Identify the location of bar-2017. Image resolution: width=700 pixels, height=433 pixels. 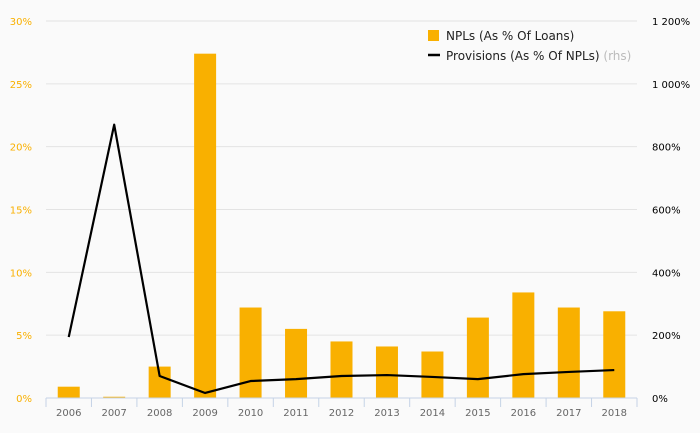
(568, 352).